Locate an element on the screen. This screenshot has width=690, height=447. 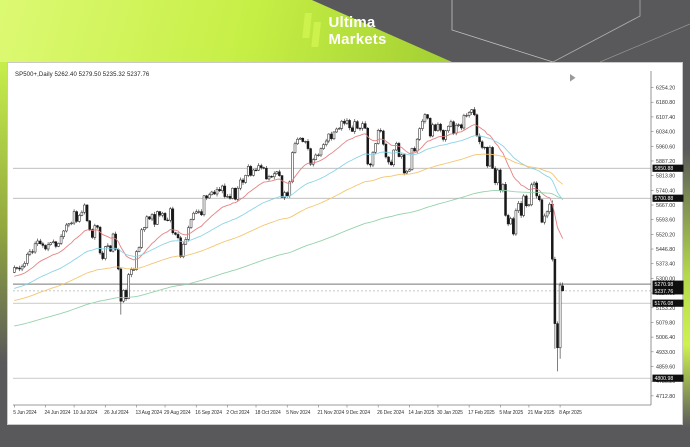
svg-text: 26 Dec 2024 is located at coordinates (390, 413).